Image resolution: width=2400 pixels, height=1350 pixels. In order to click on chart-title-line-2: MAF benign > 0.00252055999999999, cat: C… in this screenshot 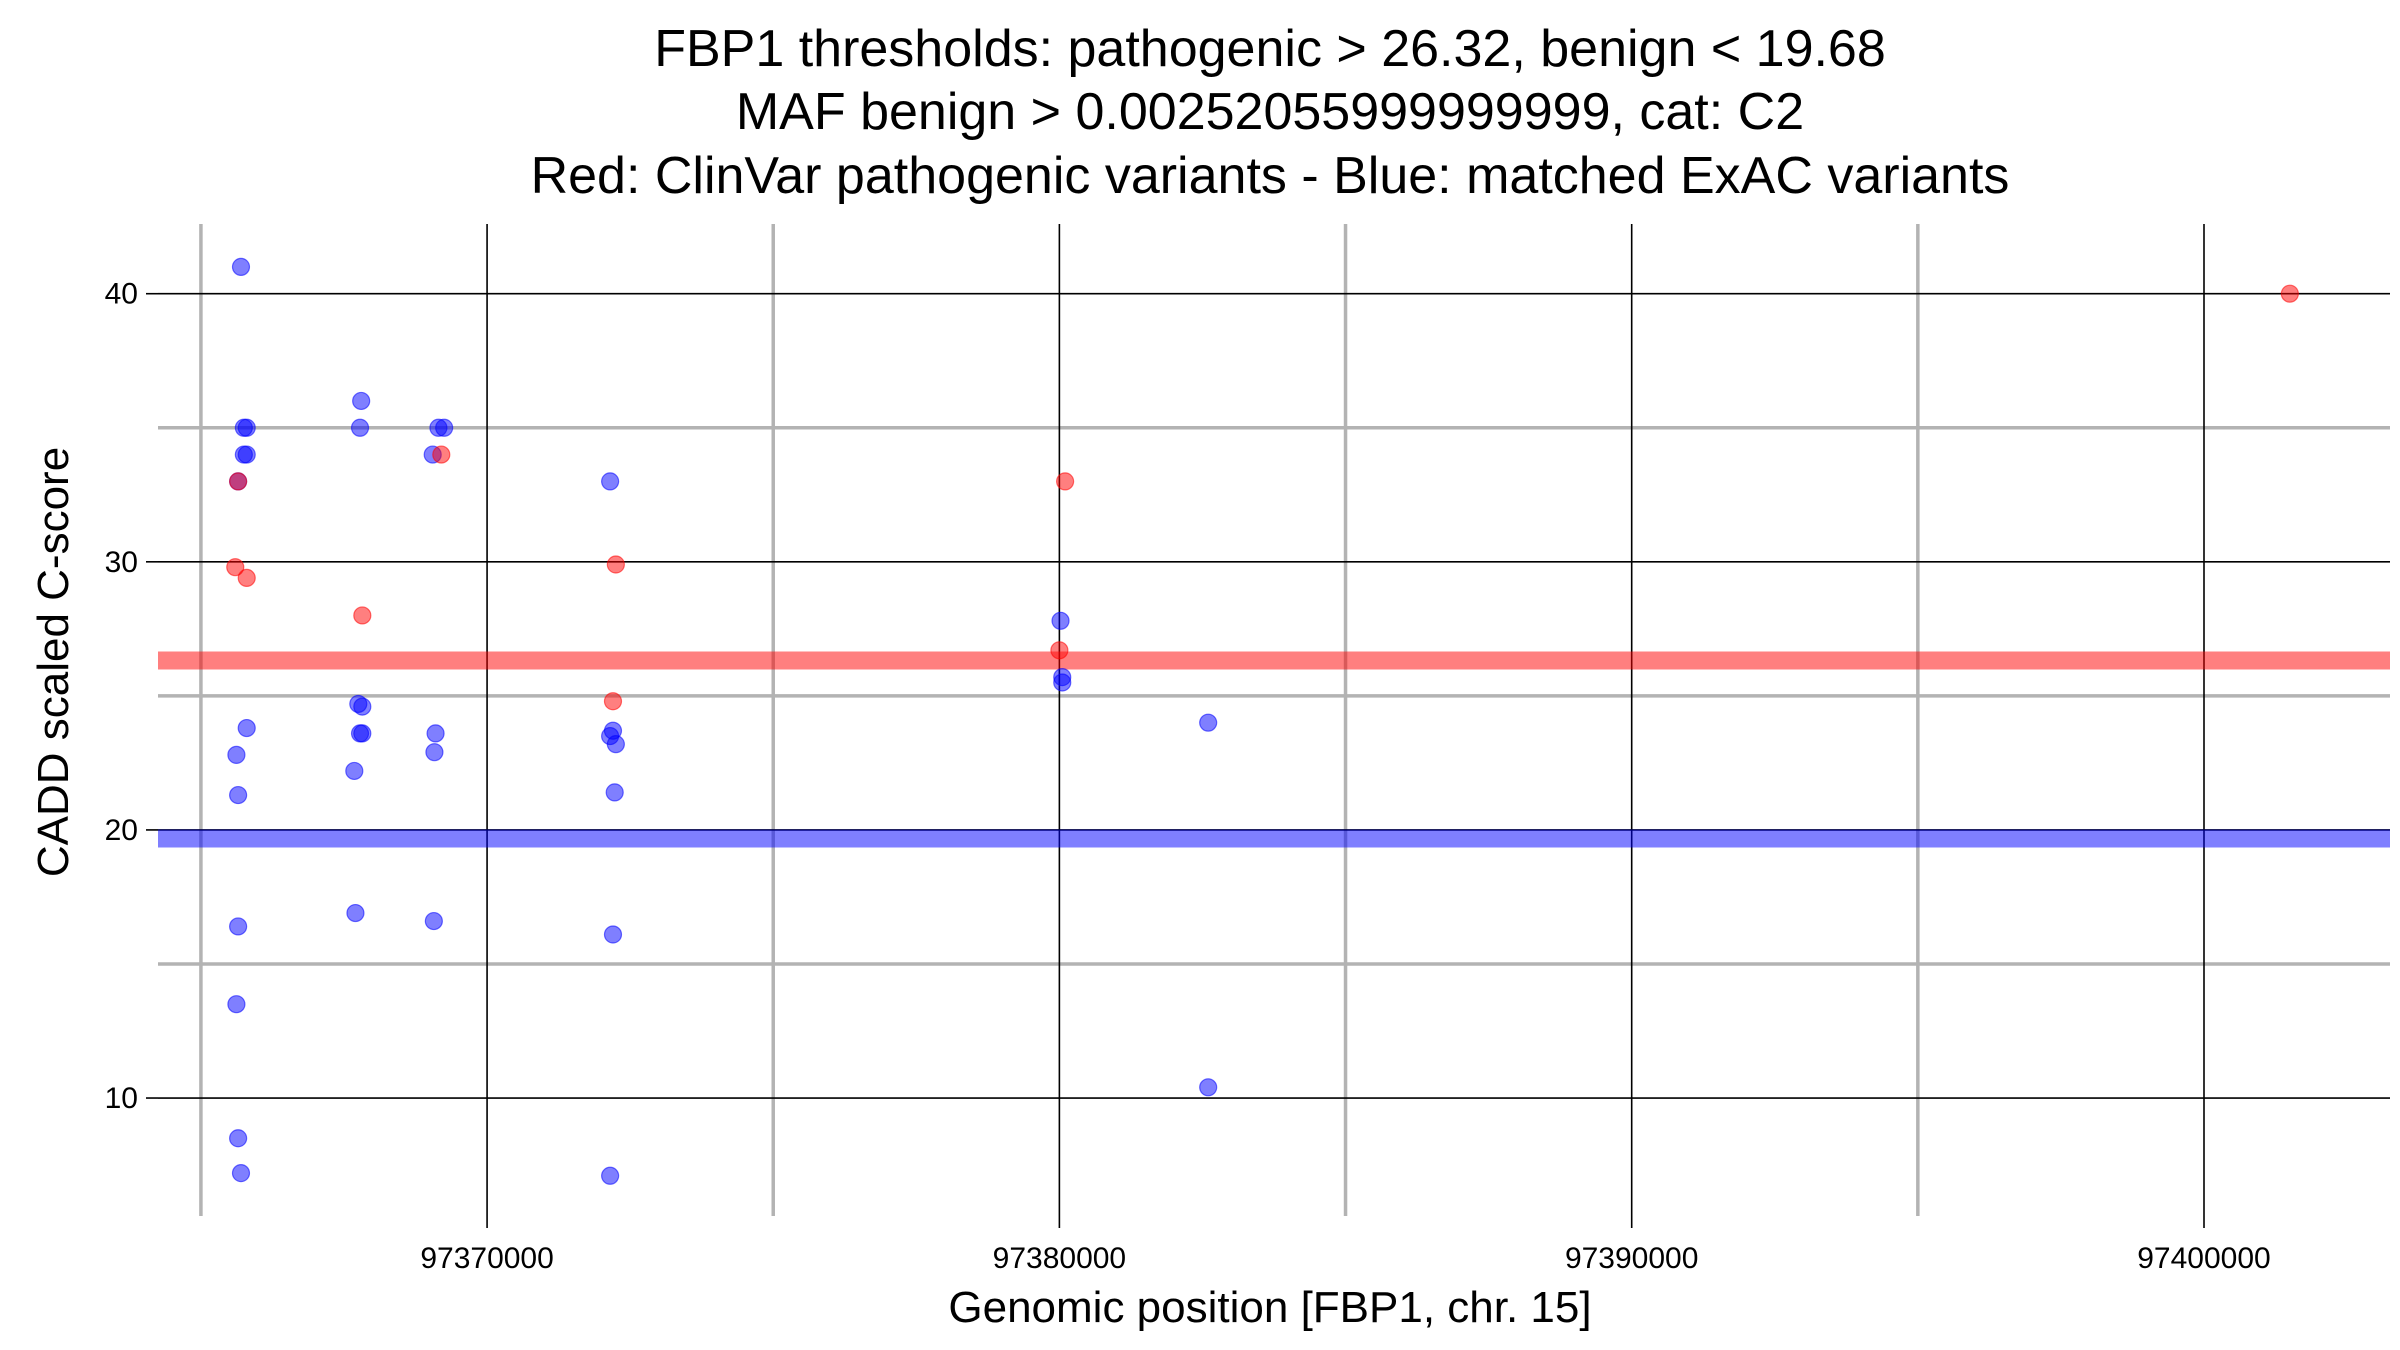, I will do `click(1270, 112)`.